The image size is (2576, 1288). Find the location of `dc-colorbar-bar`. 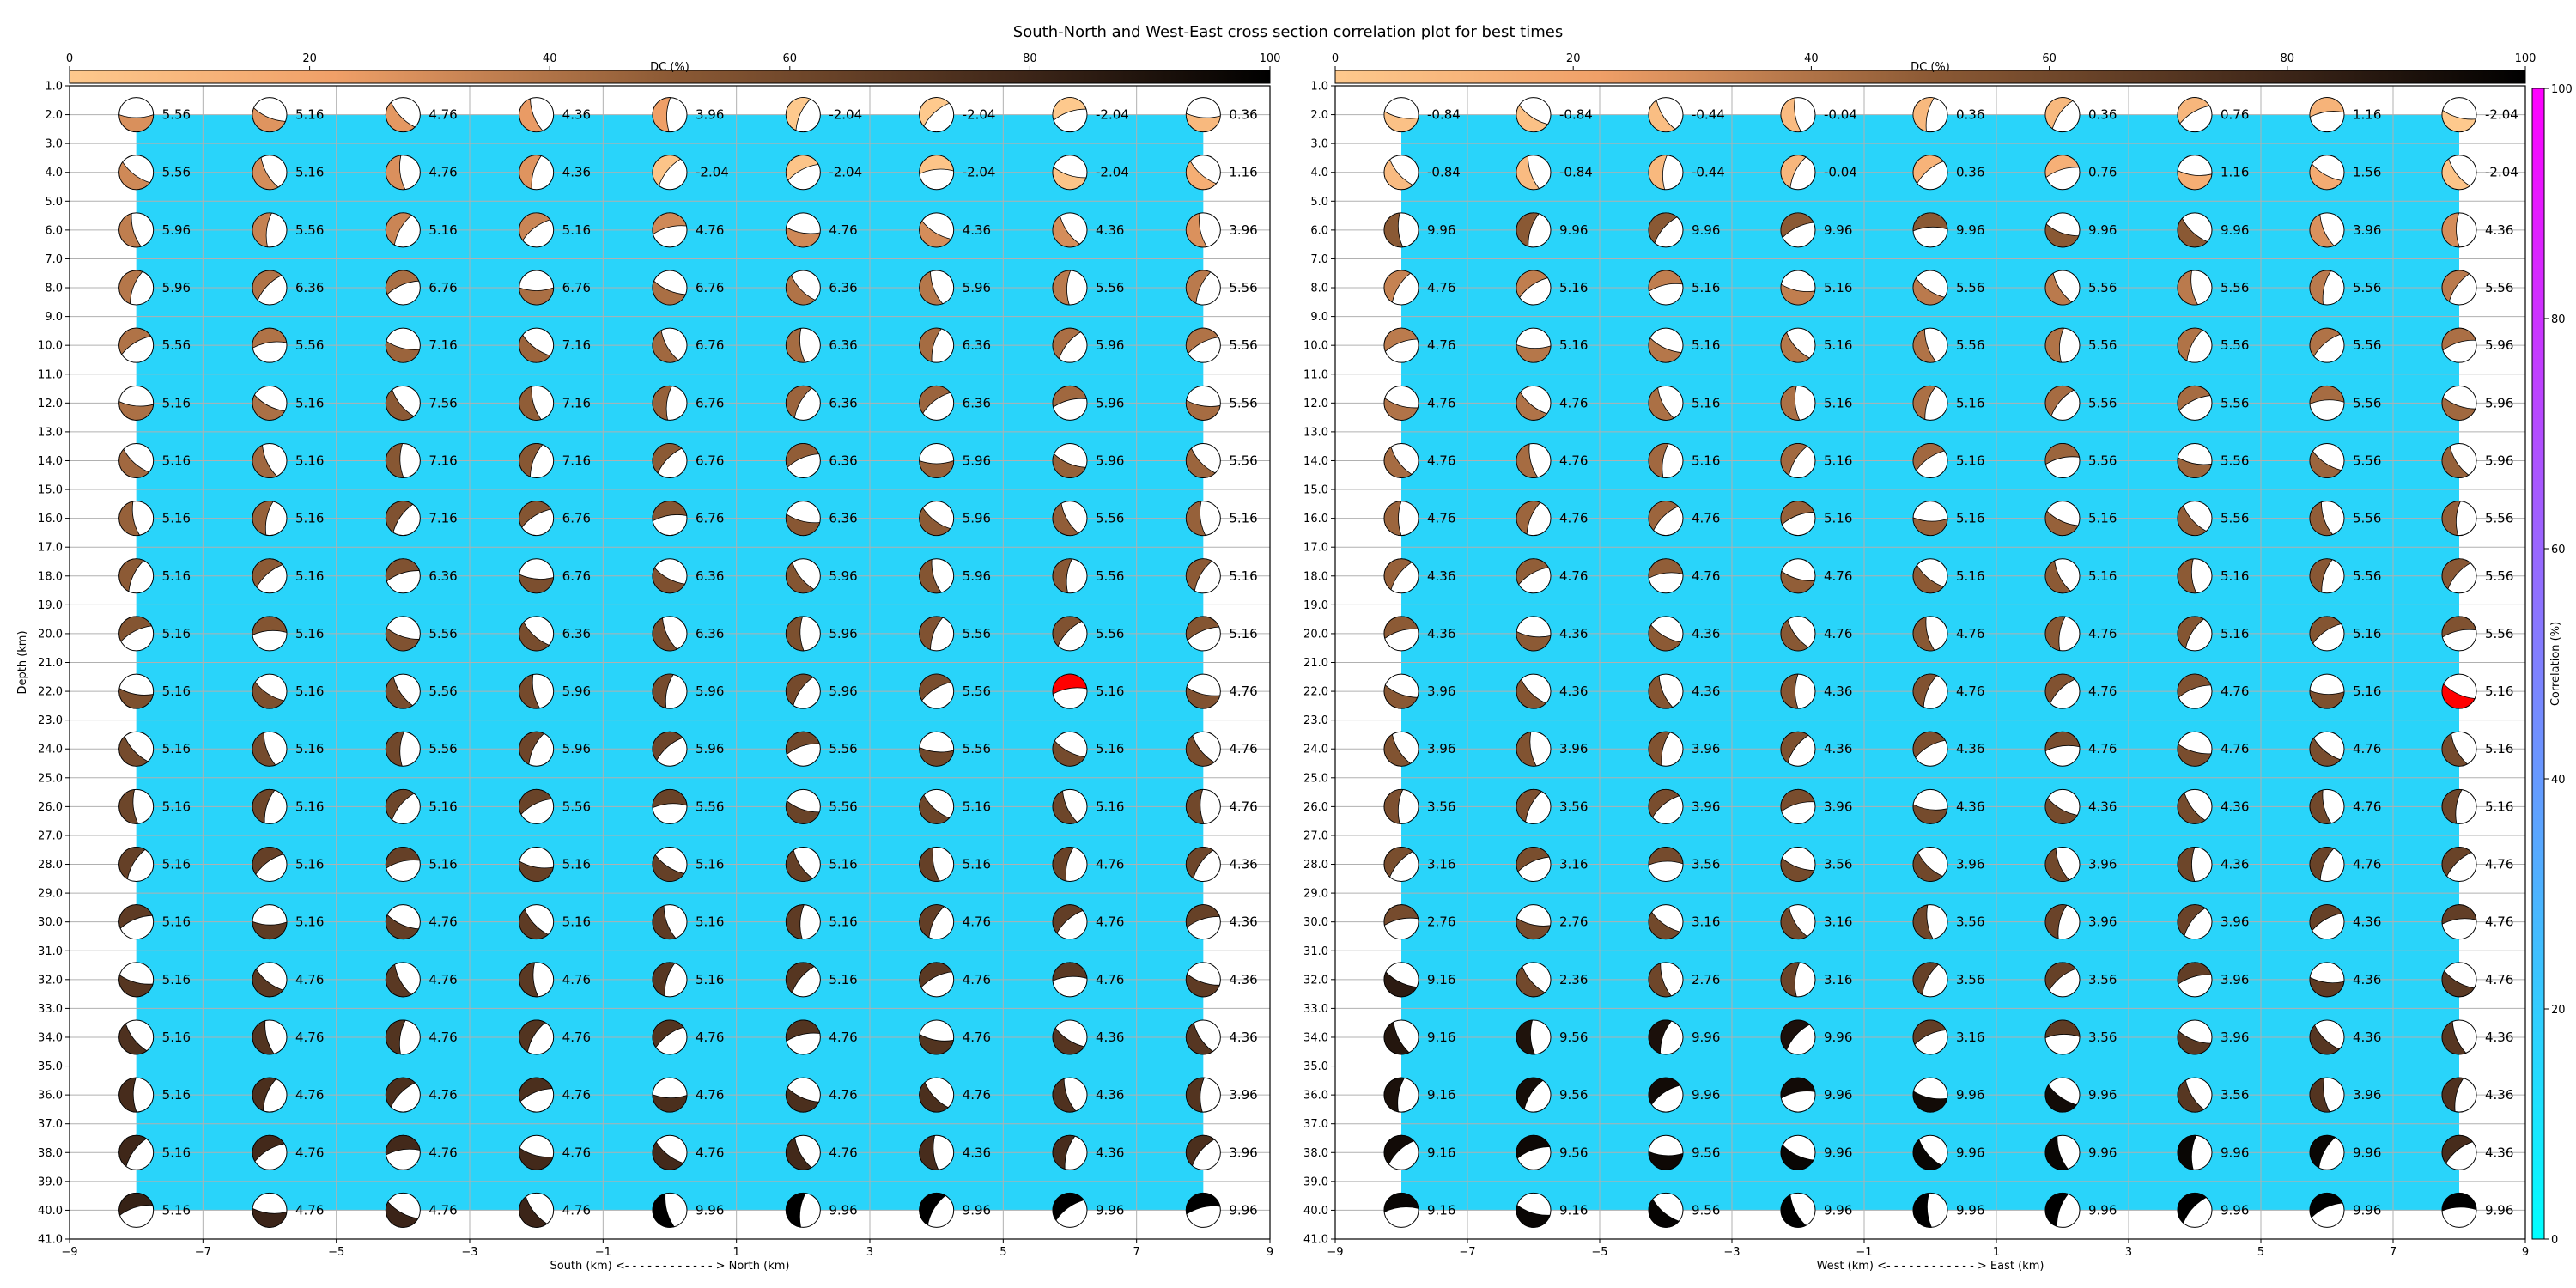

dc-colorbar-bar is located at coordinates (670, 77).